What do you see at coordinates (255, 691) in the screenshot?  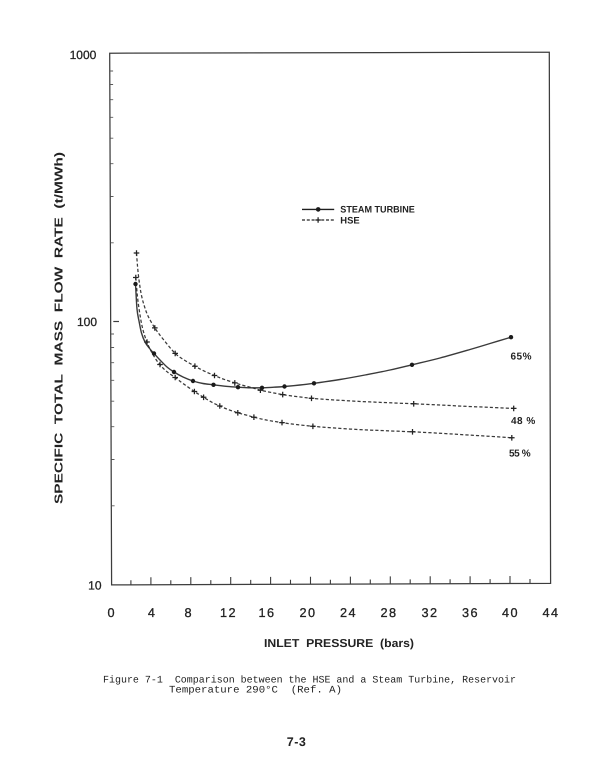 I see `svg-text: Temperature 290°C (Ref. A)` at bounding box center [255, 691].